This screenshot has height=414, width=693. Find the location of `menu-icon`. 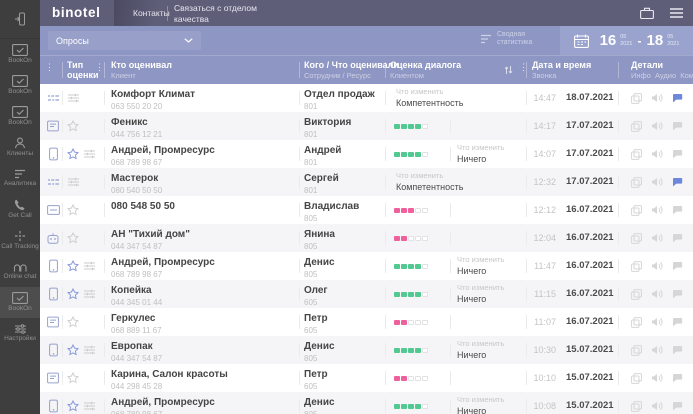

menu-icon is located at coordinates (676, 13).